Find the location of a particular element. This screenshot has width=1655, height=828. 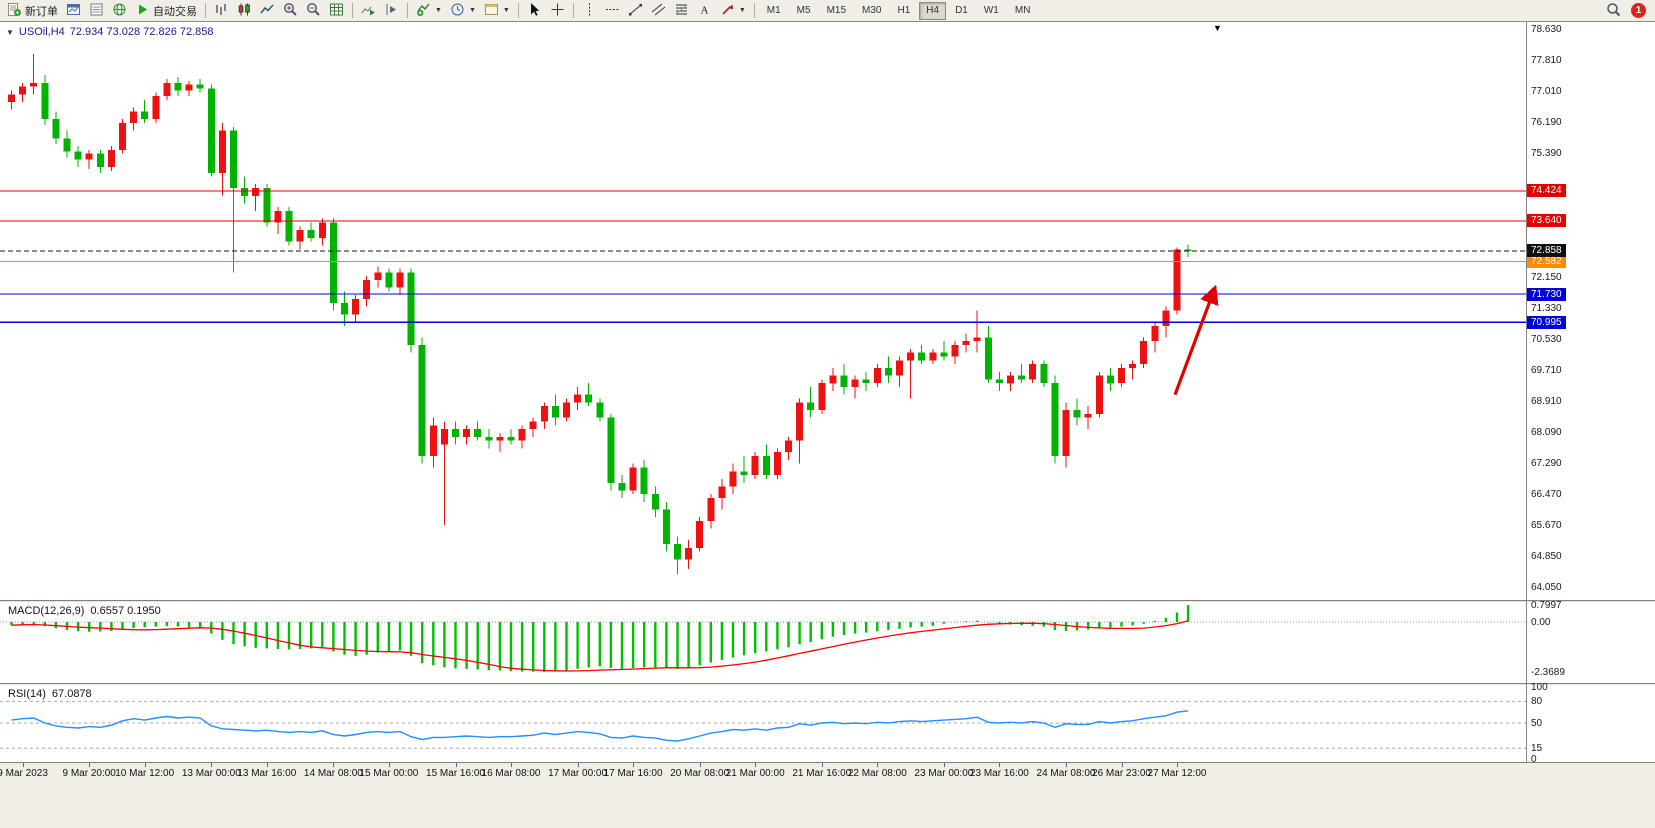

rsi-axis-label: 50 is located at coordinates (1537, 723).